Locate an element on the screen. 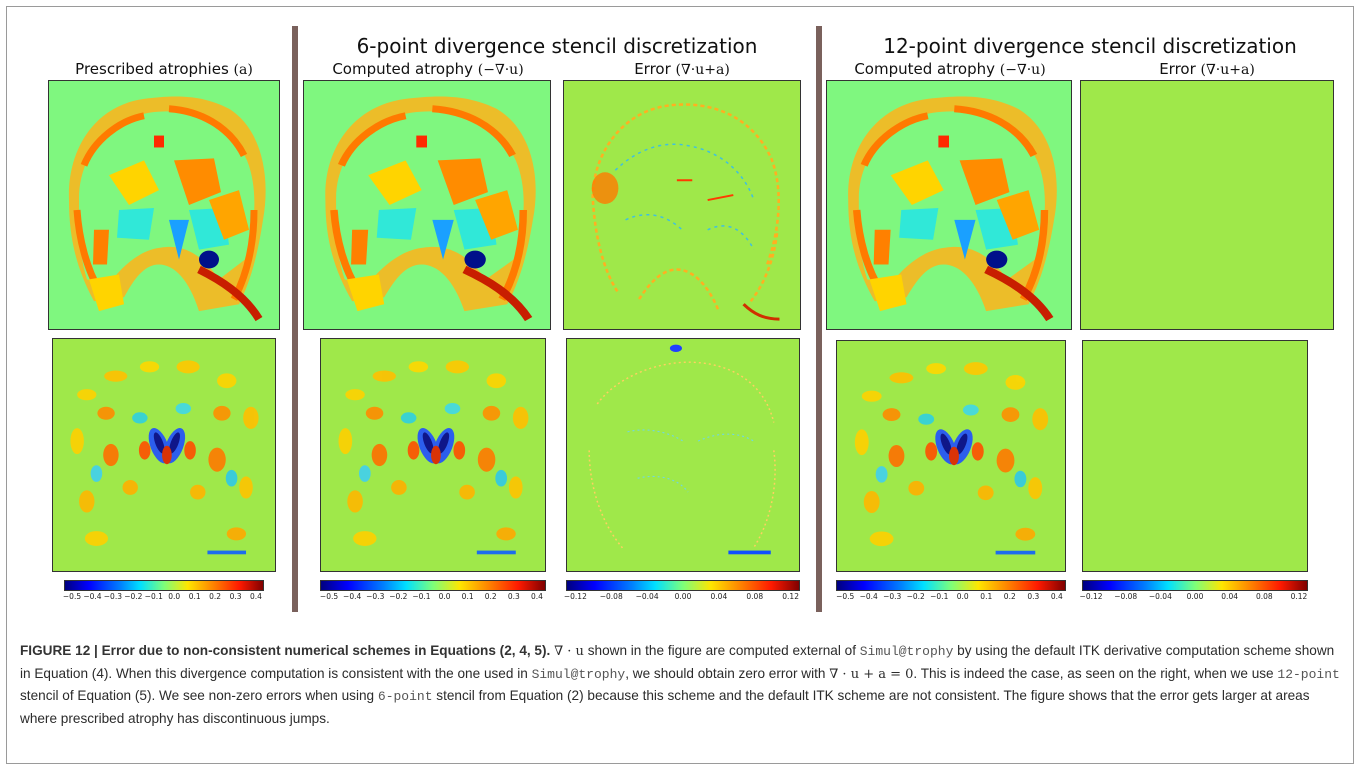 This screenshot has height=770, width=1360. divider-left is located at coordinates (295, 319).